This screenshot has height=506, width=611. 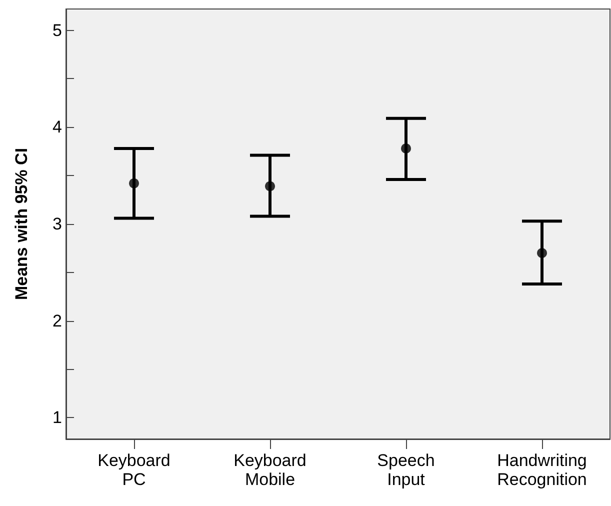 What do you see at coordinates (542, 470) in the screenshot?
I see `x-tick-label: Handwriting Recognition` at bounding box center [542, 470].